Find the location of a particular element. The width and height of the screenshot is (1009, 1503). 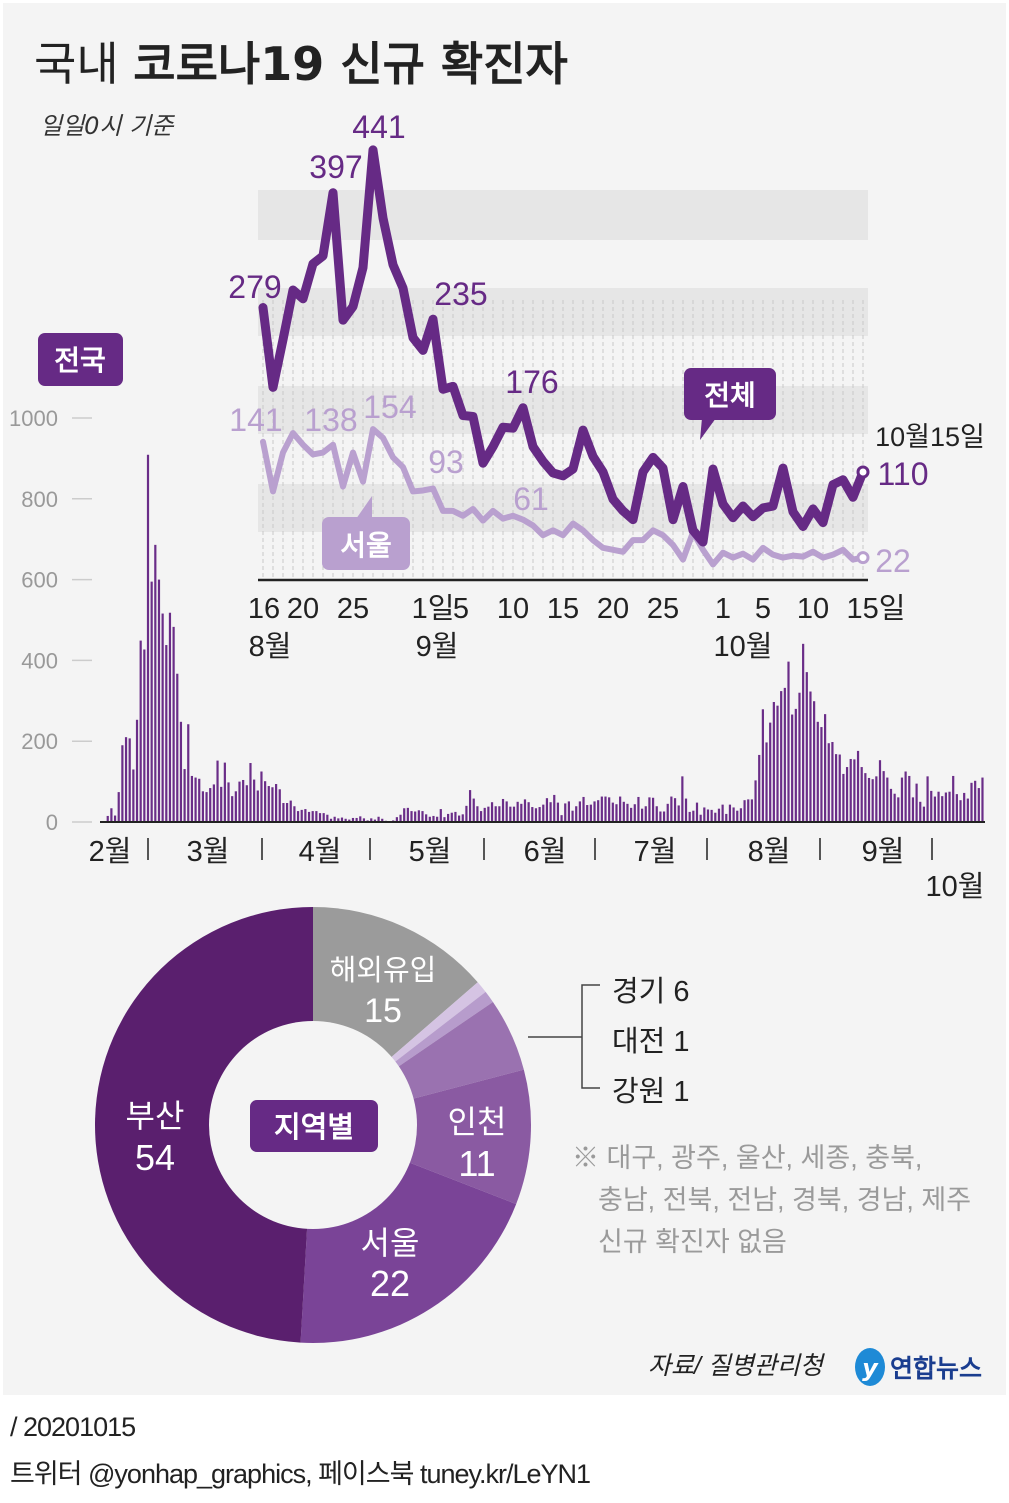

label-seoul-154: 154 is located at coordinates (389, 407).